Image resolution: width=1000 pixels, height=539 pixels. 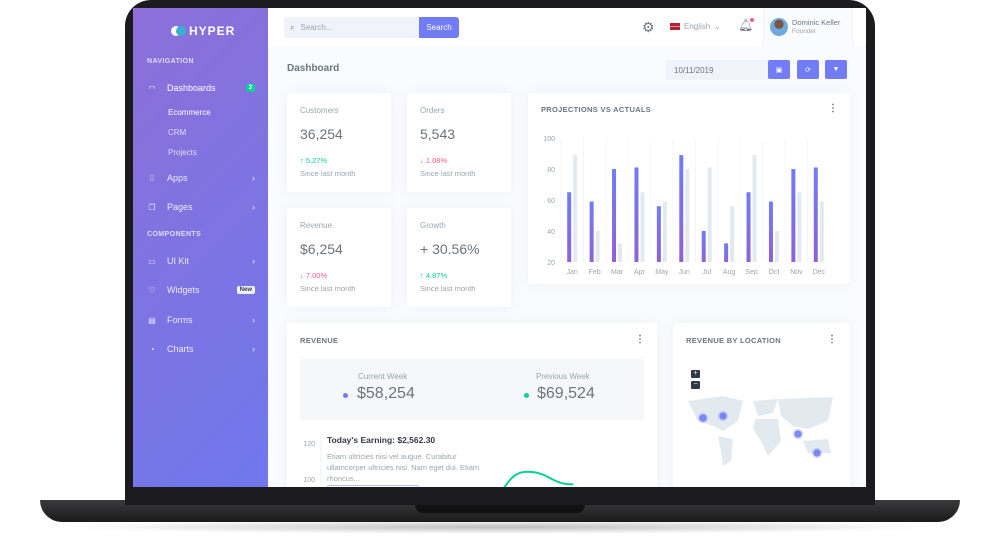 I want to click on y-tick-label: 120, so click(x=309, y=444).